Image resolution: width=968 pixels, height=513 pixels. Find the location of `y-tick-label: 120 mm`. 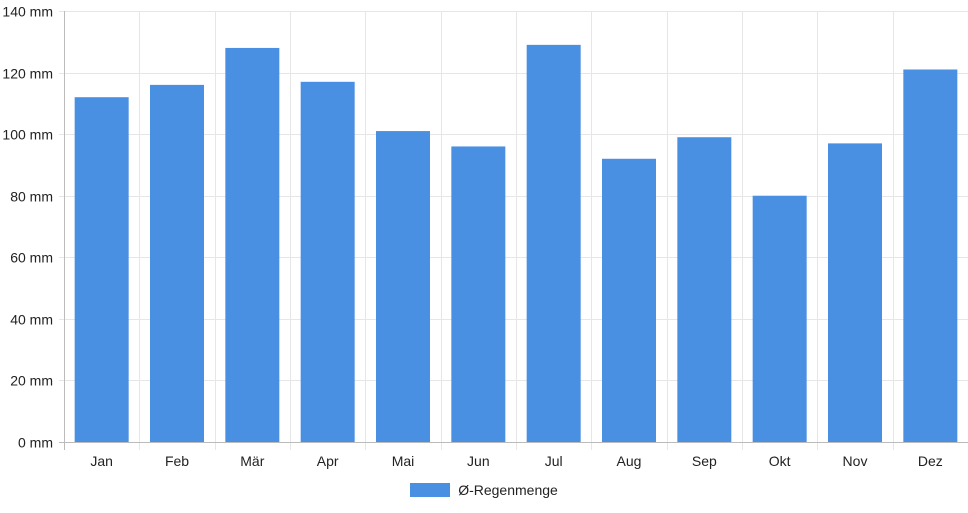

y-tick-label: 120 mm is located at coordinates (27, 74).